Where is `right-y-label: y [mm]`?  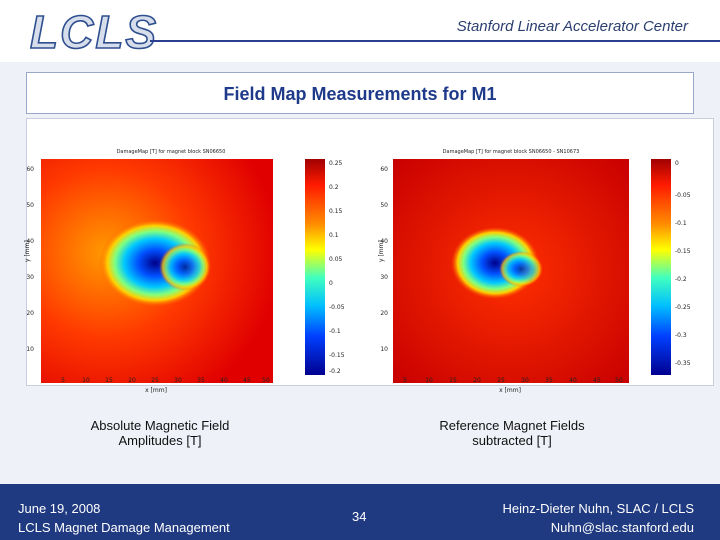
right-y-label: y [mm] is located at coordinates (381, 251).